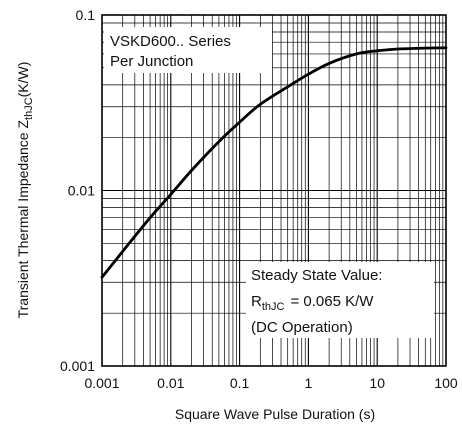 The height and width of the screenshot is (431, 462). What do you see at coordinates (446, 383) in the screenshot?
I see `x-tick-label: 100` at bounding box center [446, 383].